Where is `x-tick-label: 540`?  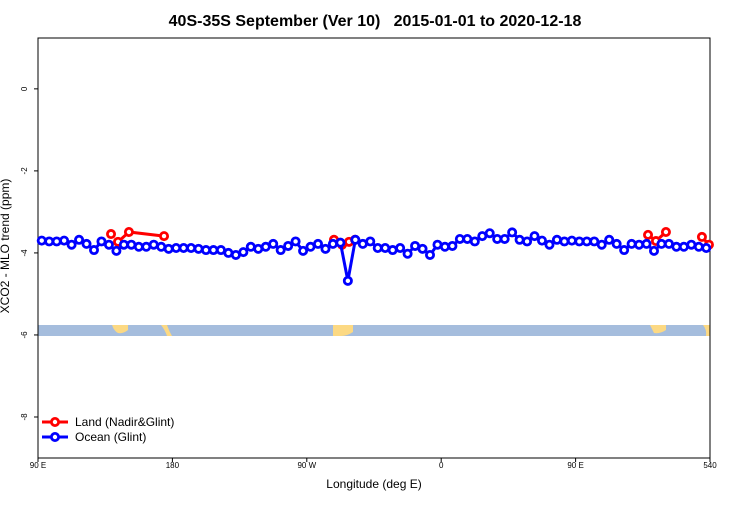
x-tick-label: 540 is located at coordinates (710, 465).